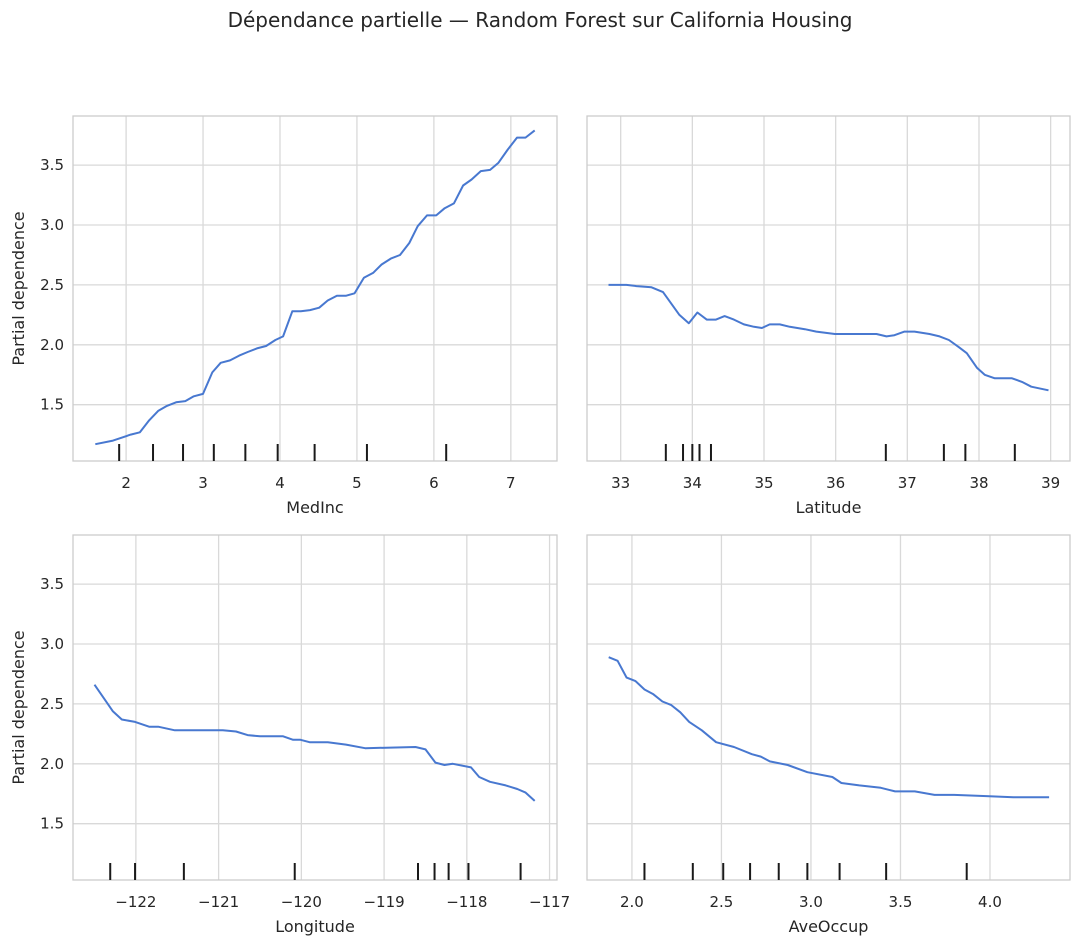 This screenshot has width=1080, height=945. Describe the element at coordinates (990, 902) in the screenshot. I see `x-tick-label: 4.0` at that location.